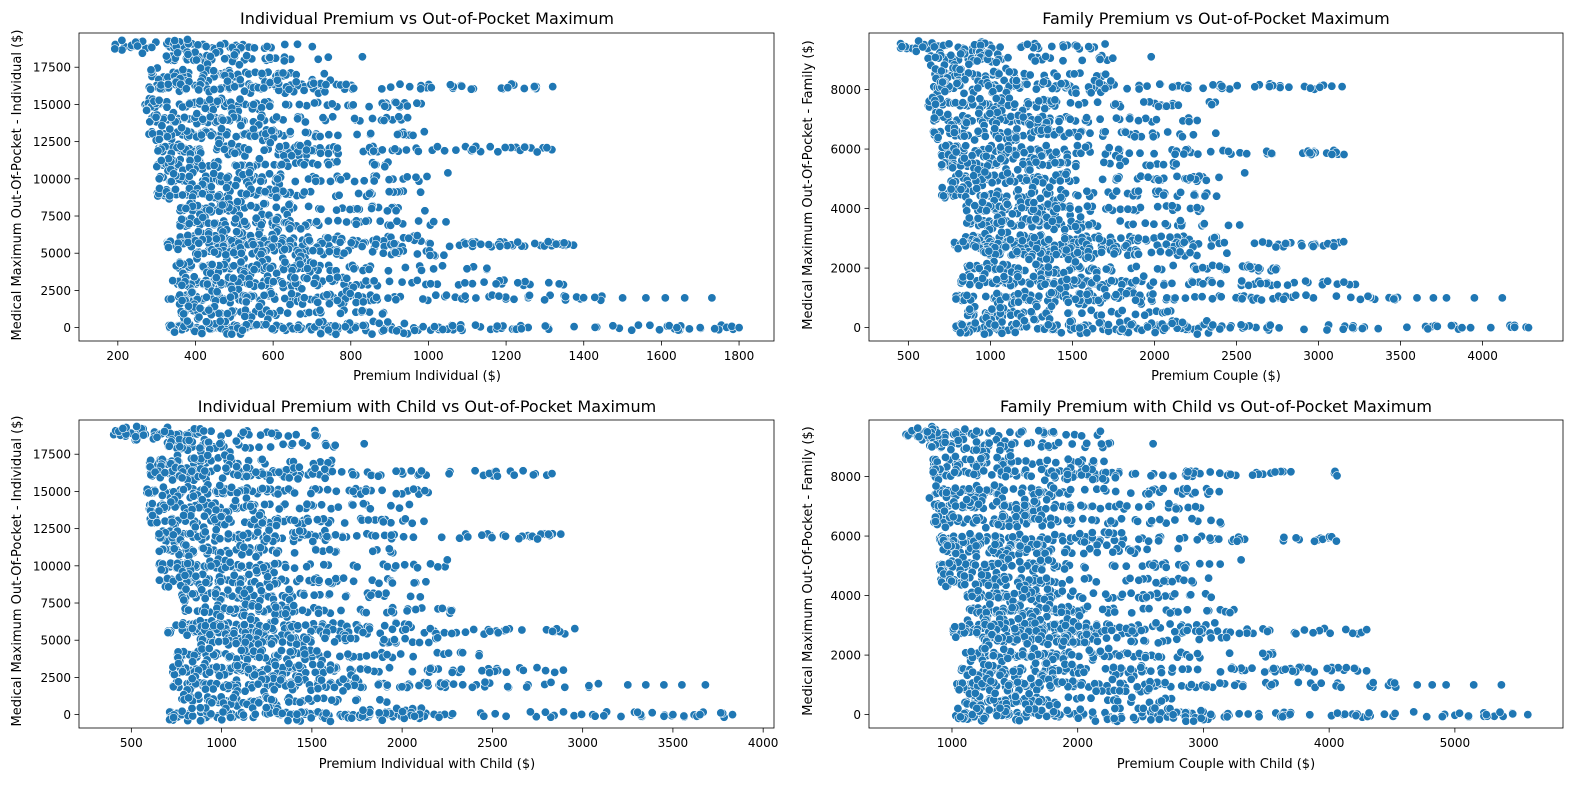 The width and height of the screenshot is (1589, 790). I want to click on chart-title: Family Premium vs Out-of-Pocket Maximum, so click(1216, 18).